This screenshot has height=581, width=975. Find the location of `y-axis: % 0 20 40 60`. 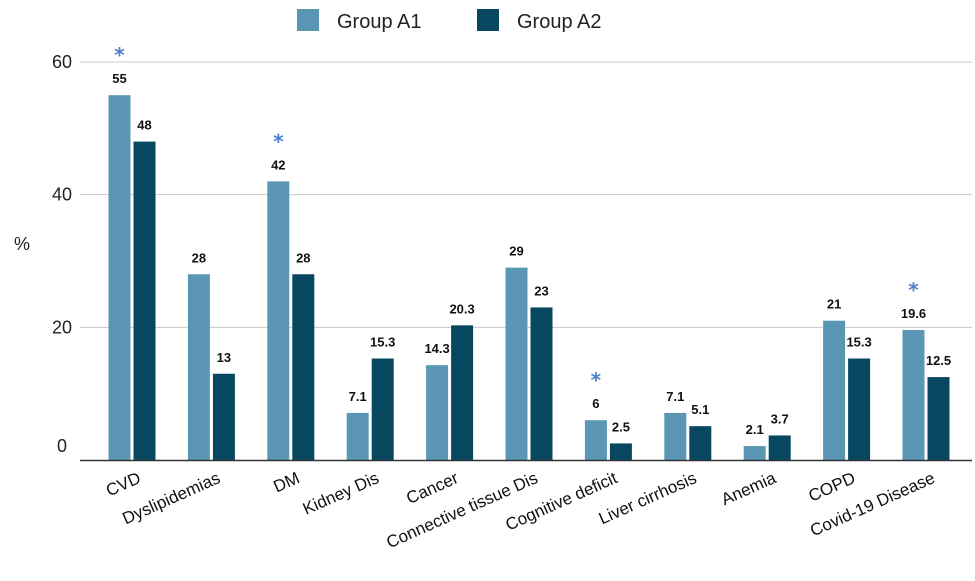

y-axis: % 0 20 40 60 is located at coordinates (43, 254).